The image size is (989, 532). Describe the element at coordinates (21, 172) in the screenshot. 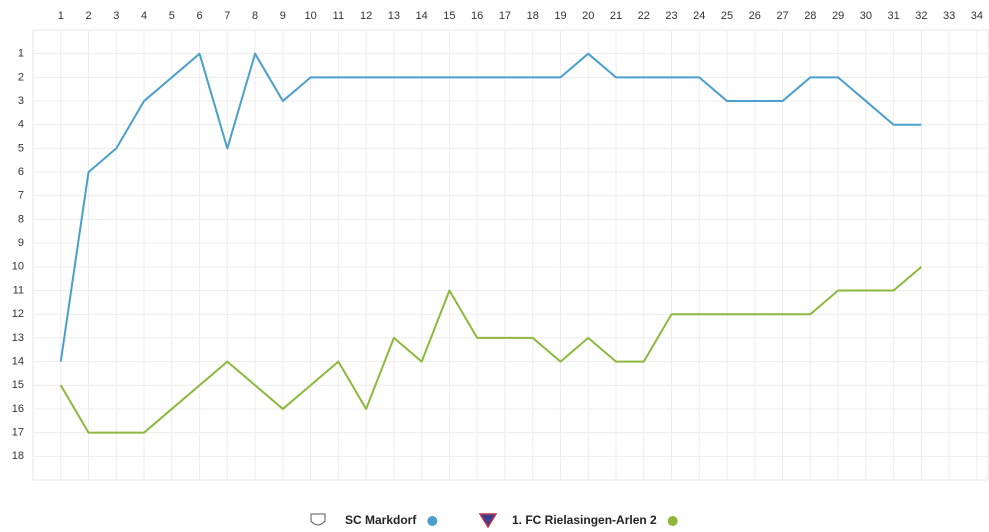

I see `y-tick-label: 6` at that location.